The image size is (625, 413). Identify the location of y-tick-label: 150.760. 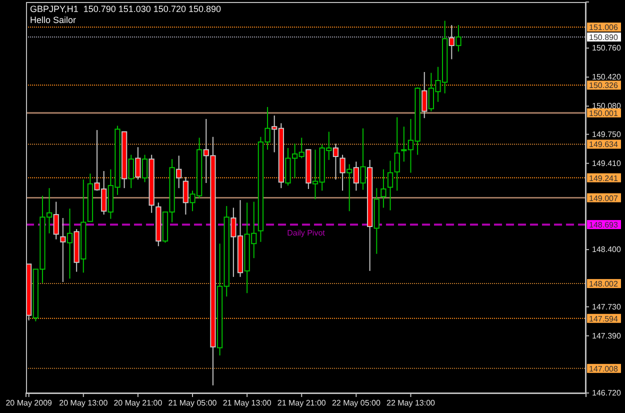
(607, 48).